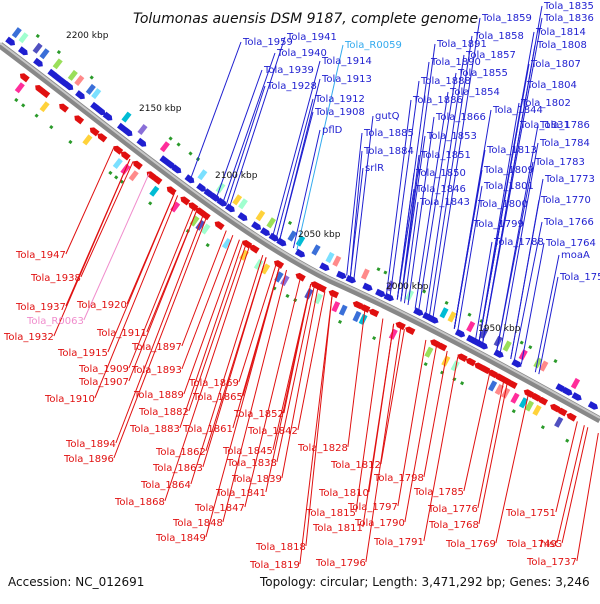 The height and width of the screenshot is (604, 600). Describe the element at coordinates (28, 337) in the screenshot. I see `gene-label-reverse: Tola_1932` at that location.